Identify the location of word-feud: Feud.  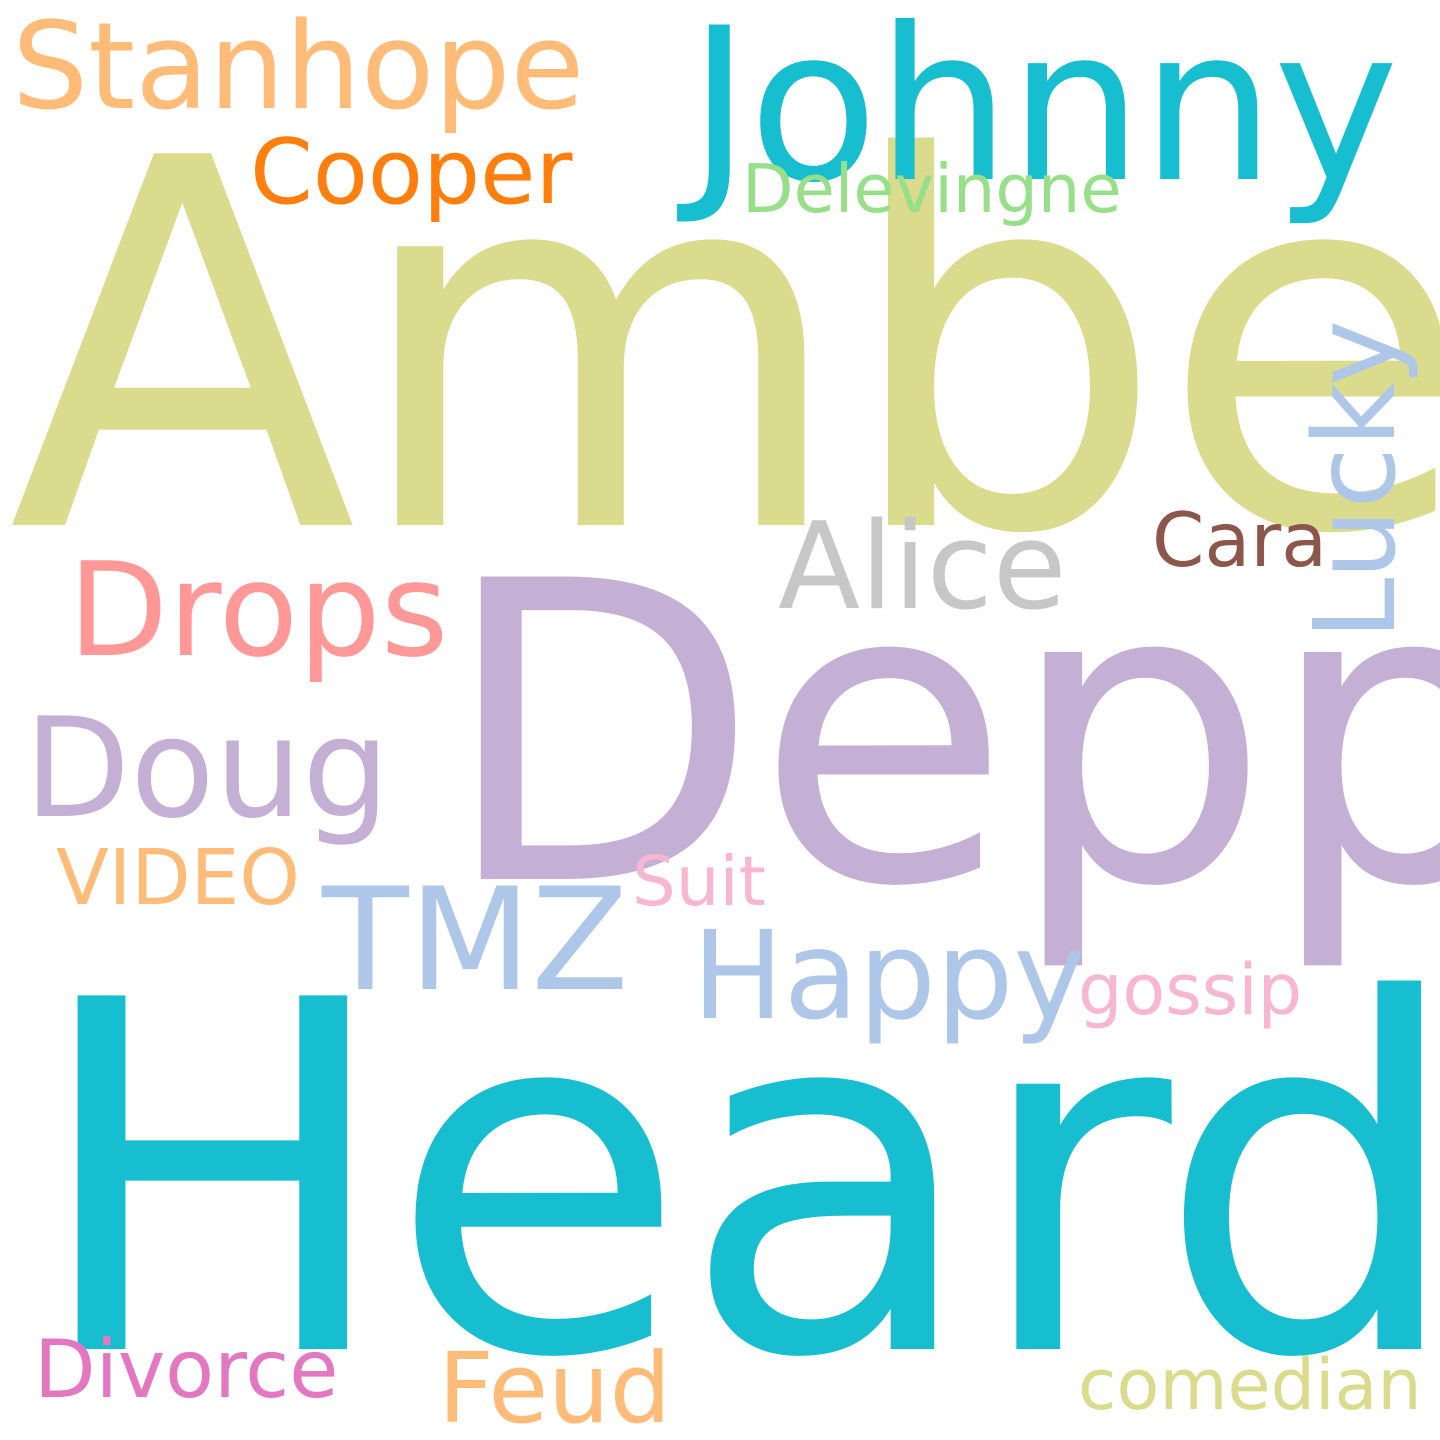
(555, 1386).